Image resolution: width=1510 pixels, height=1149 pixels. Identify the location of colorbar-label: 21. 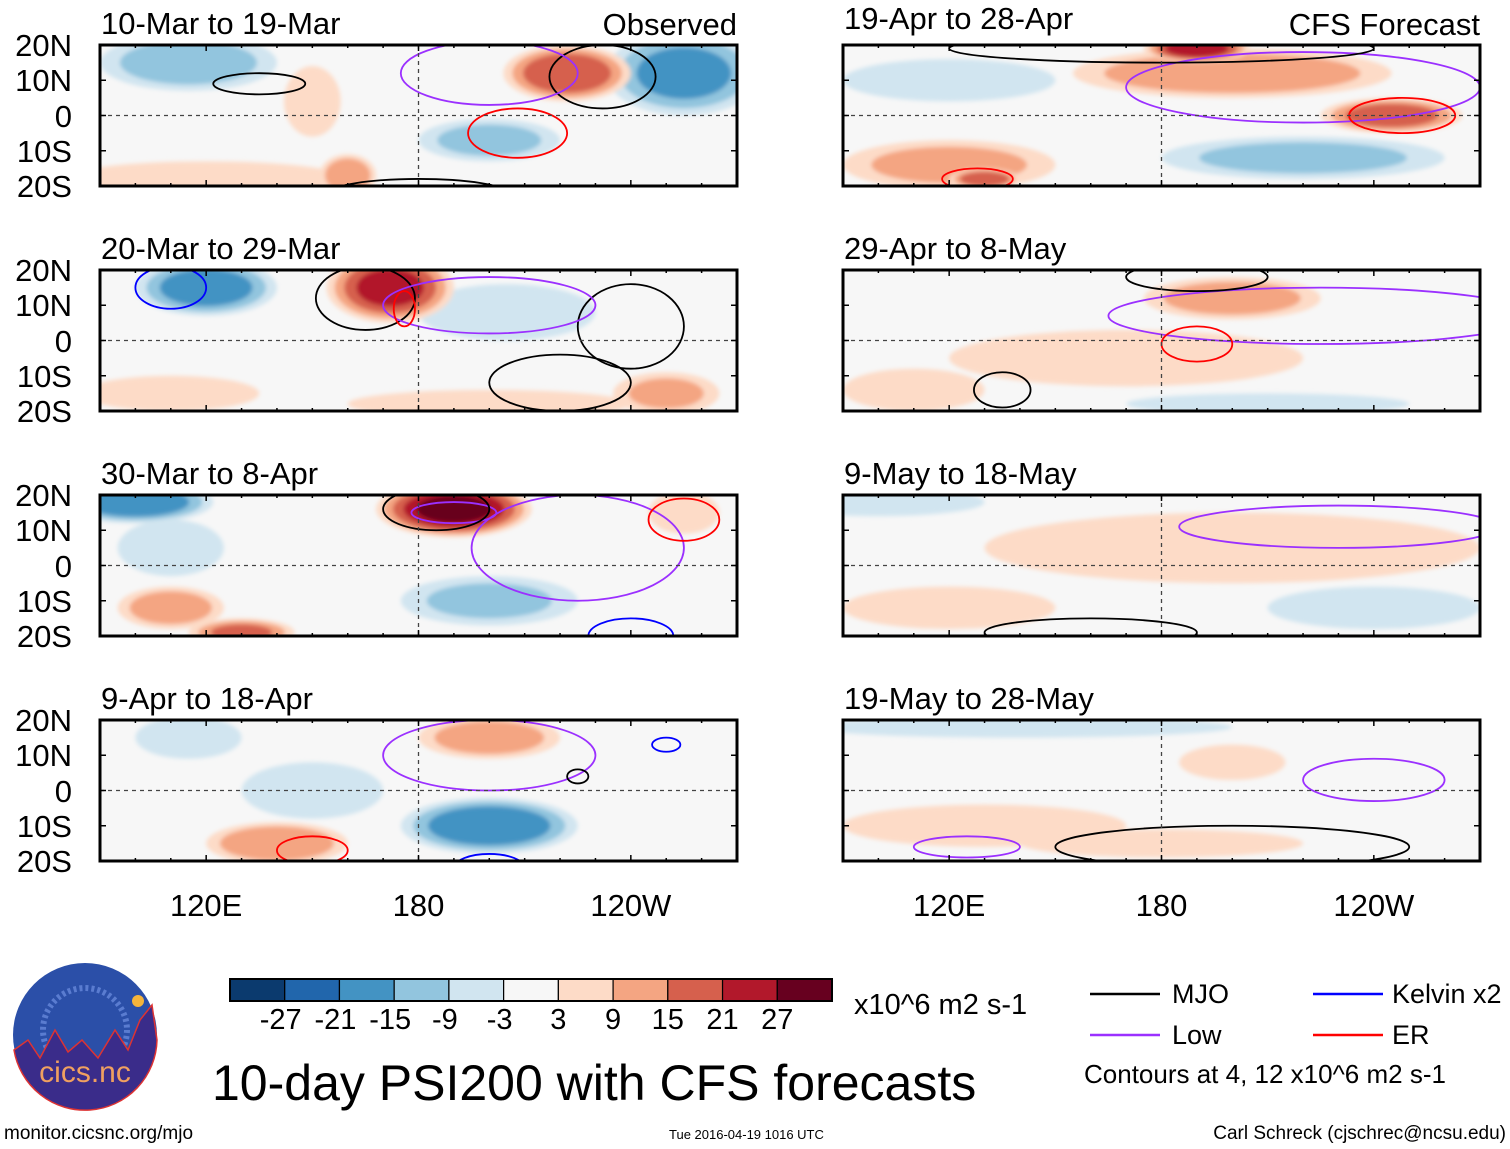
(722, 1020).